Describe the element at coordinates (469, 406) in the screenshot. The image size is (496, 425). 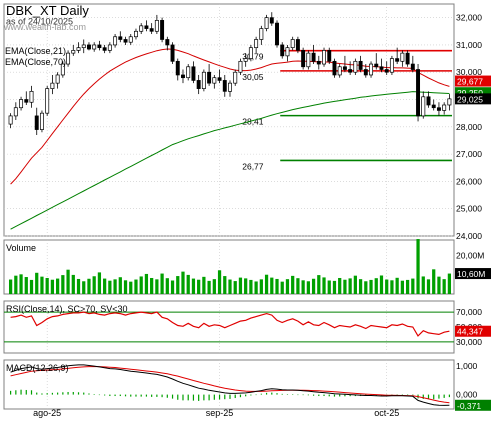
I see `macd-last-tag: -0,371` at that location.